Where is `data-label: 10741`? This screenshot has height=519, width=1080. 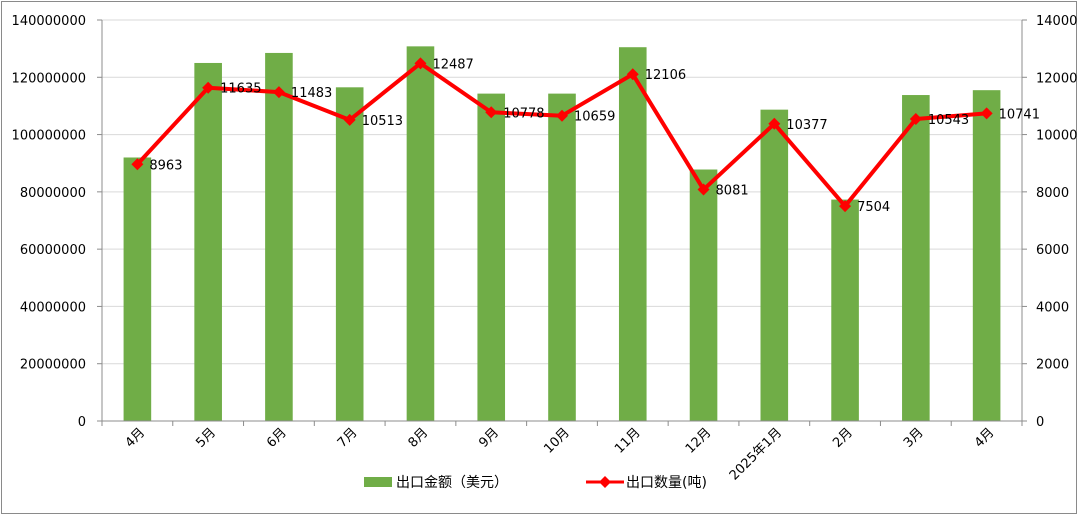
data-label: 10741 is located at coordinates (1019, 114).